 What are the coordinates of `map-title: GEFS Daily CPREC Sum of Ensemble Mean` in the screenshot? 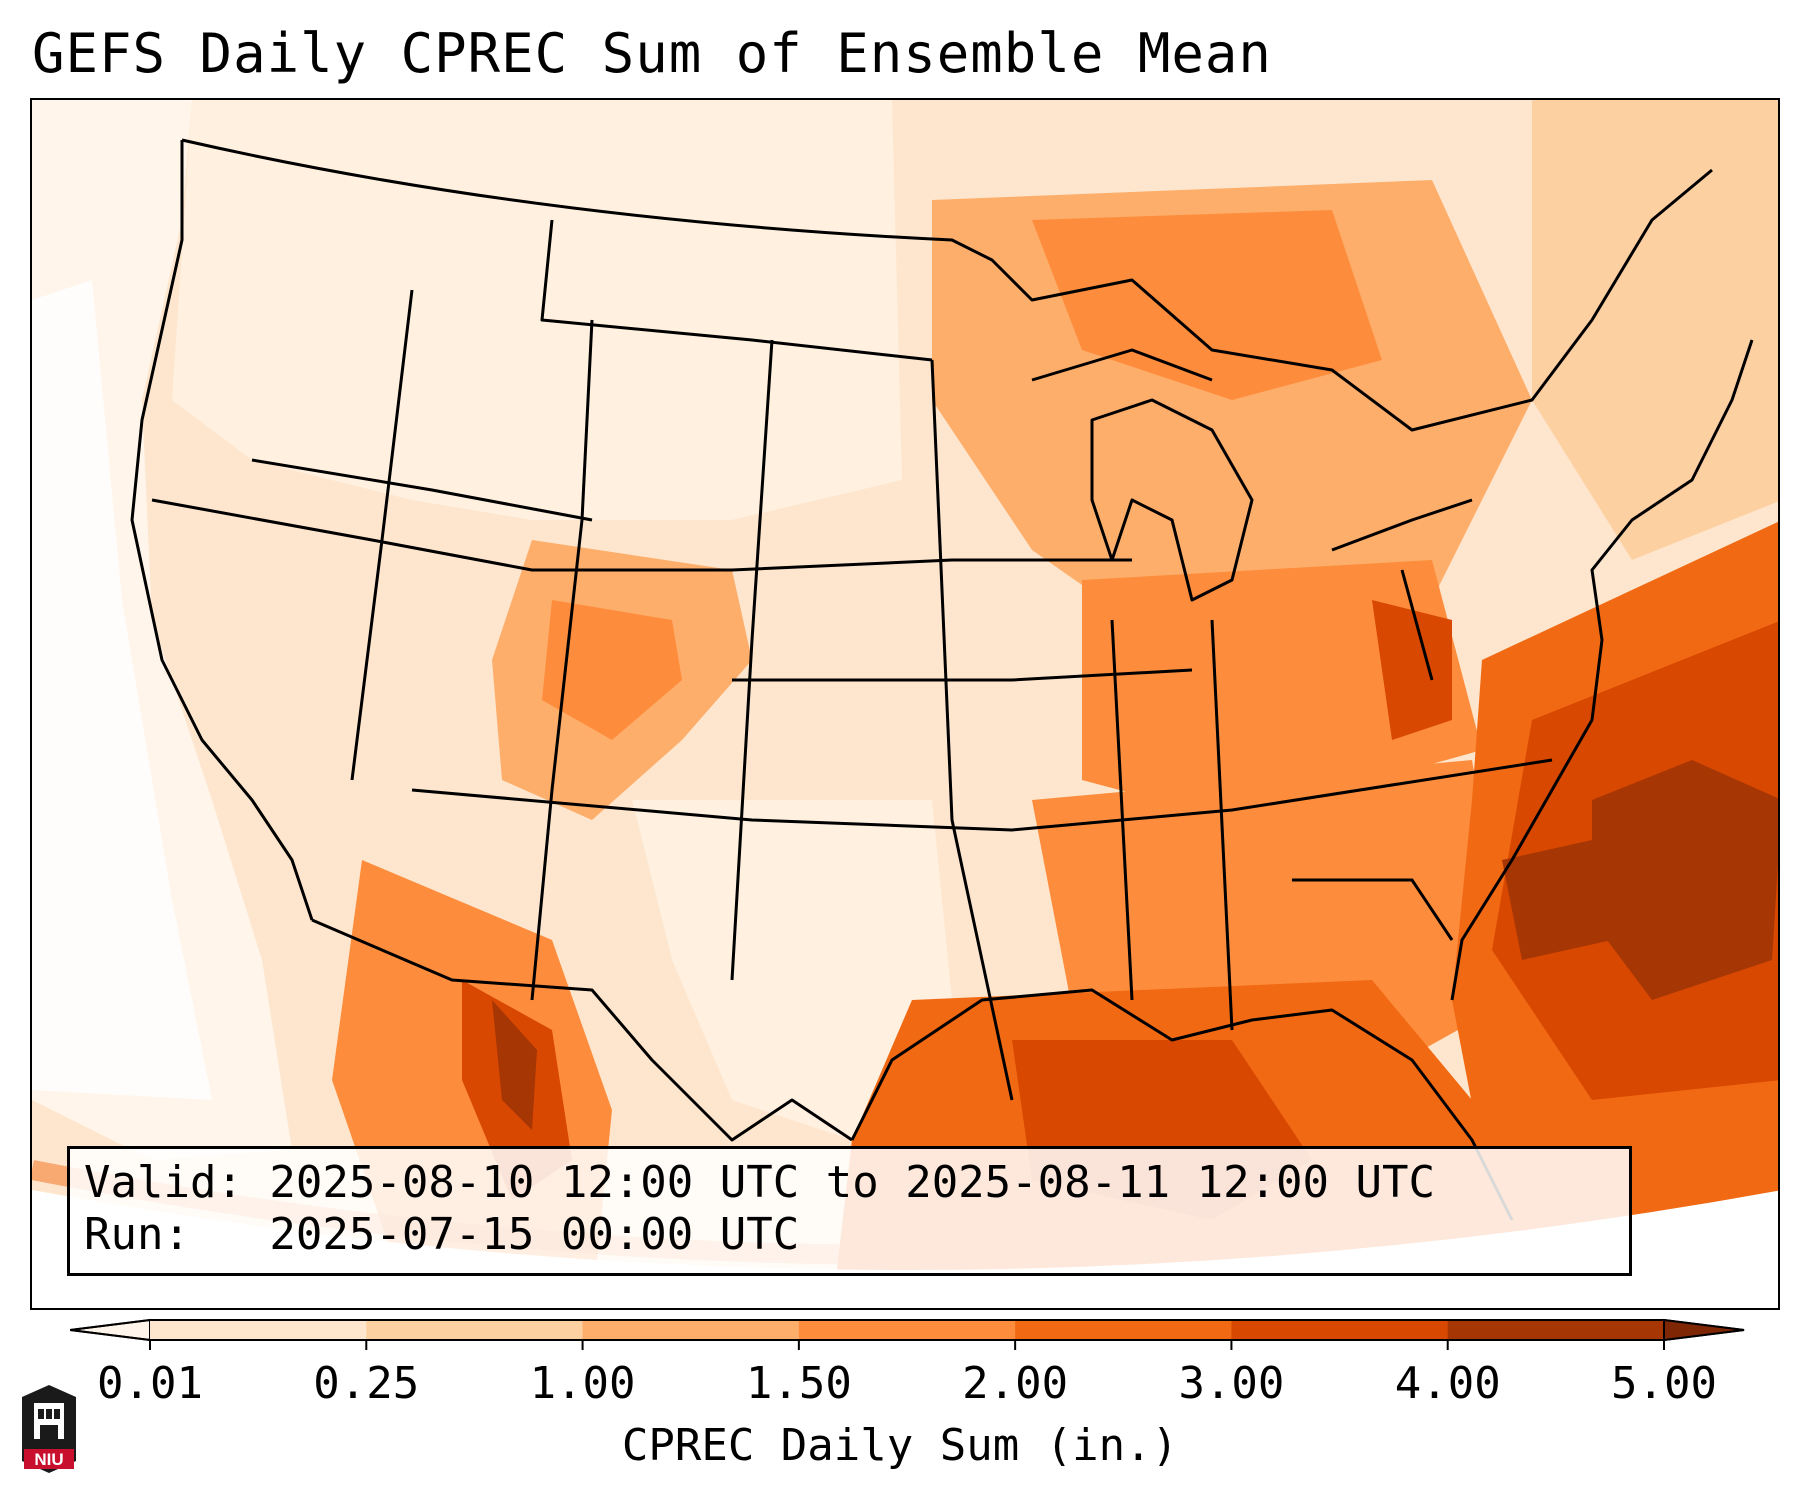 It's located at (652, 53).